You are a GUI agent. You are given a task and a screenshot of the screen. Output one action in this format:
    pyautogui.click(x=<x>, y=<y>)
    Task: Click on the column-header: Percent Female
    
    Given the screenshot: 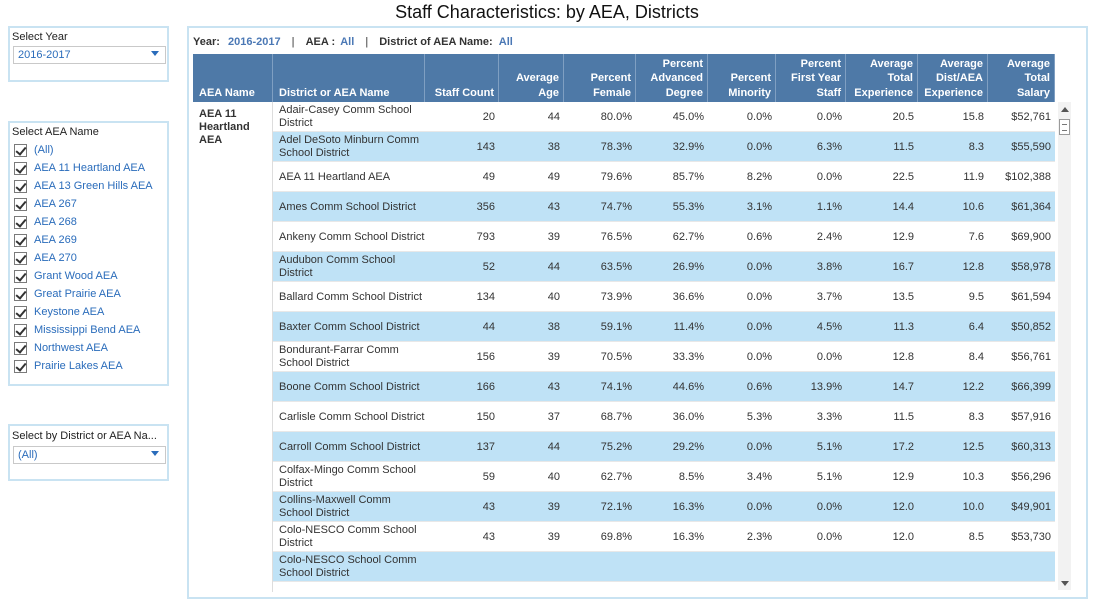 What is the action you would take?
    pyautogui.click(x=600, y=78)
    